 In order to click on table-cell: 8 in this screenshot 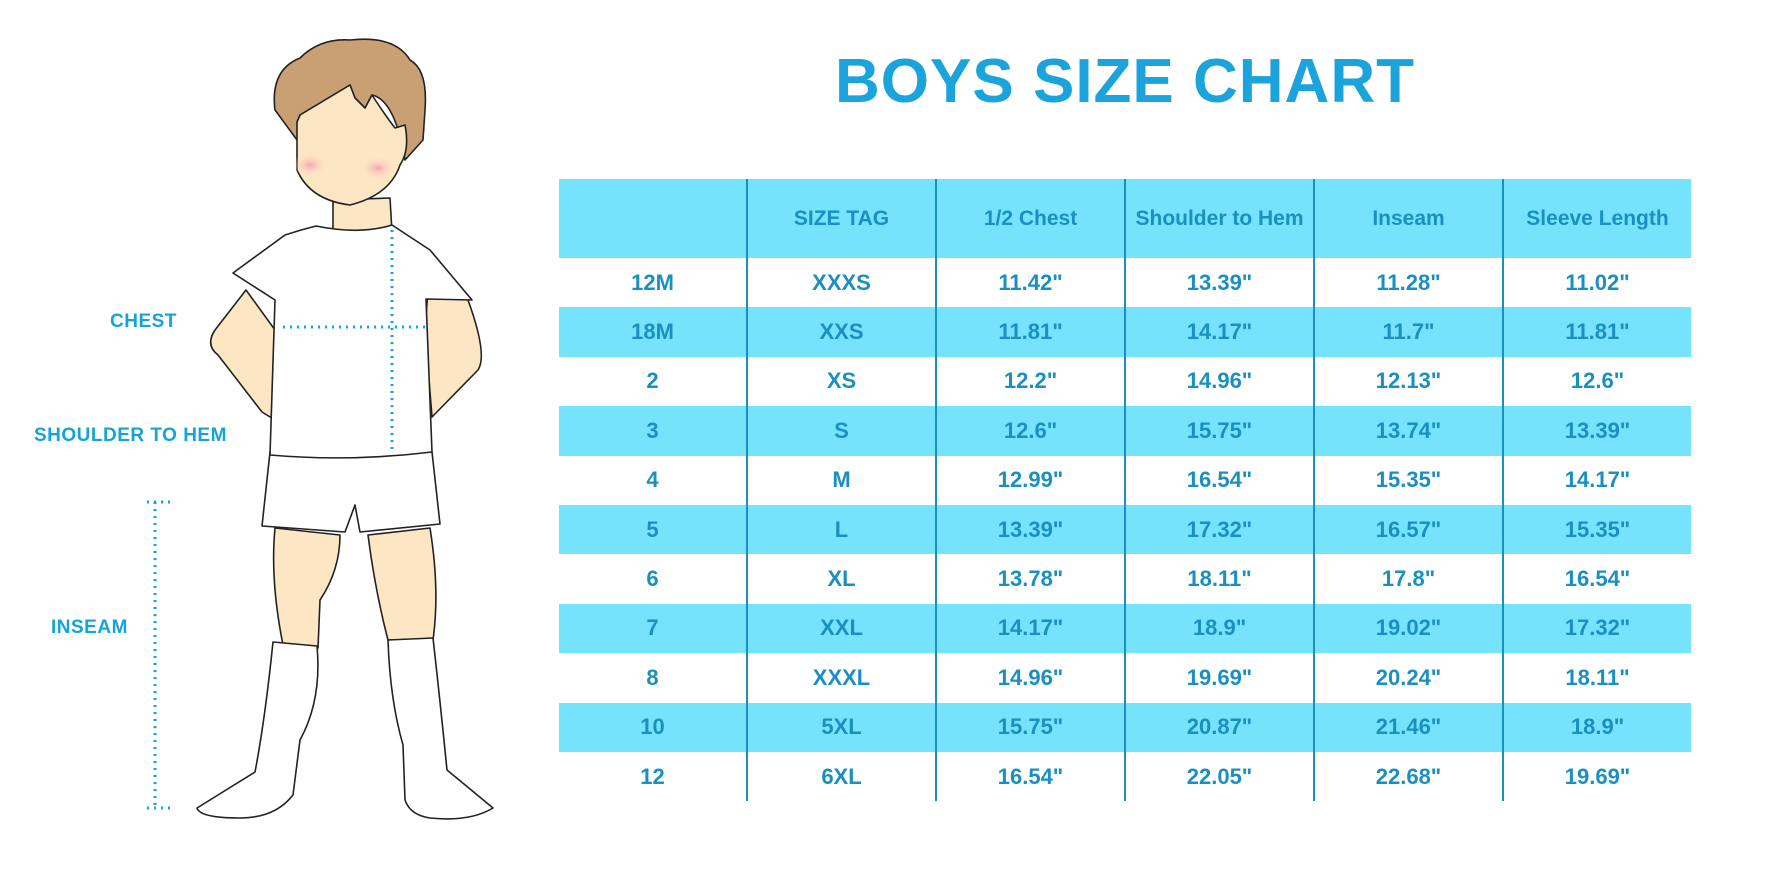, I will do `click(653, 678)`.